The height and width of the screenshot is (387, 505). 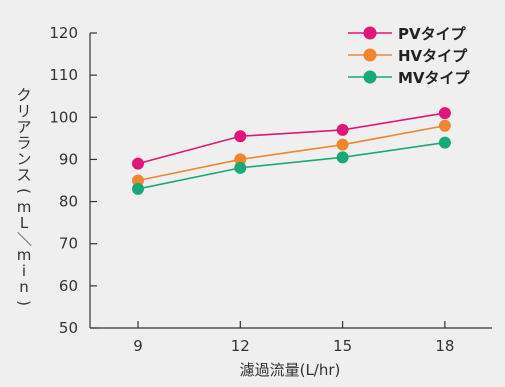 I want to click on y-tick-label: 110, so click(x=63, y=75).